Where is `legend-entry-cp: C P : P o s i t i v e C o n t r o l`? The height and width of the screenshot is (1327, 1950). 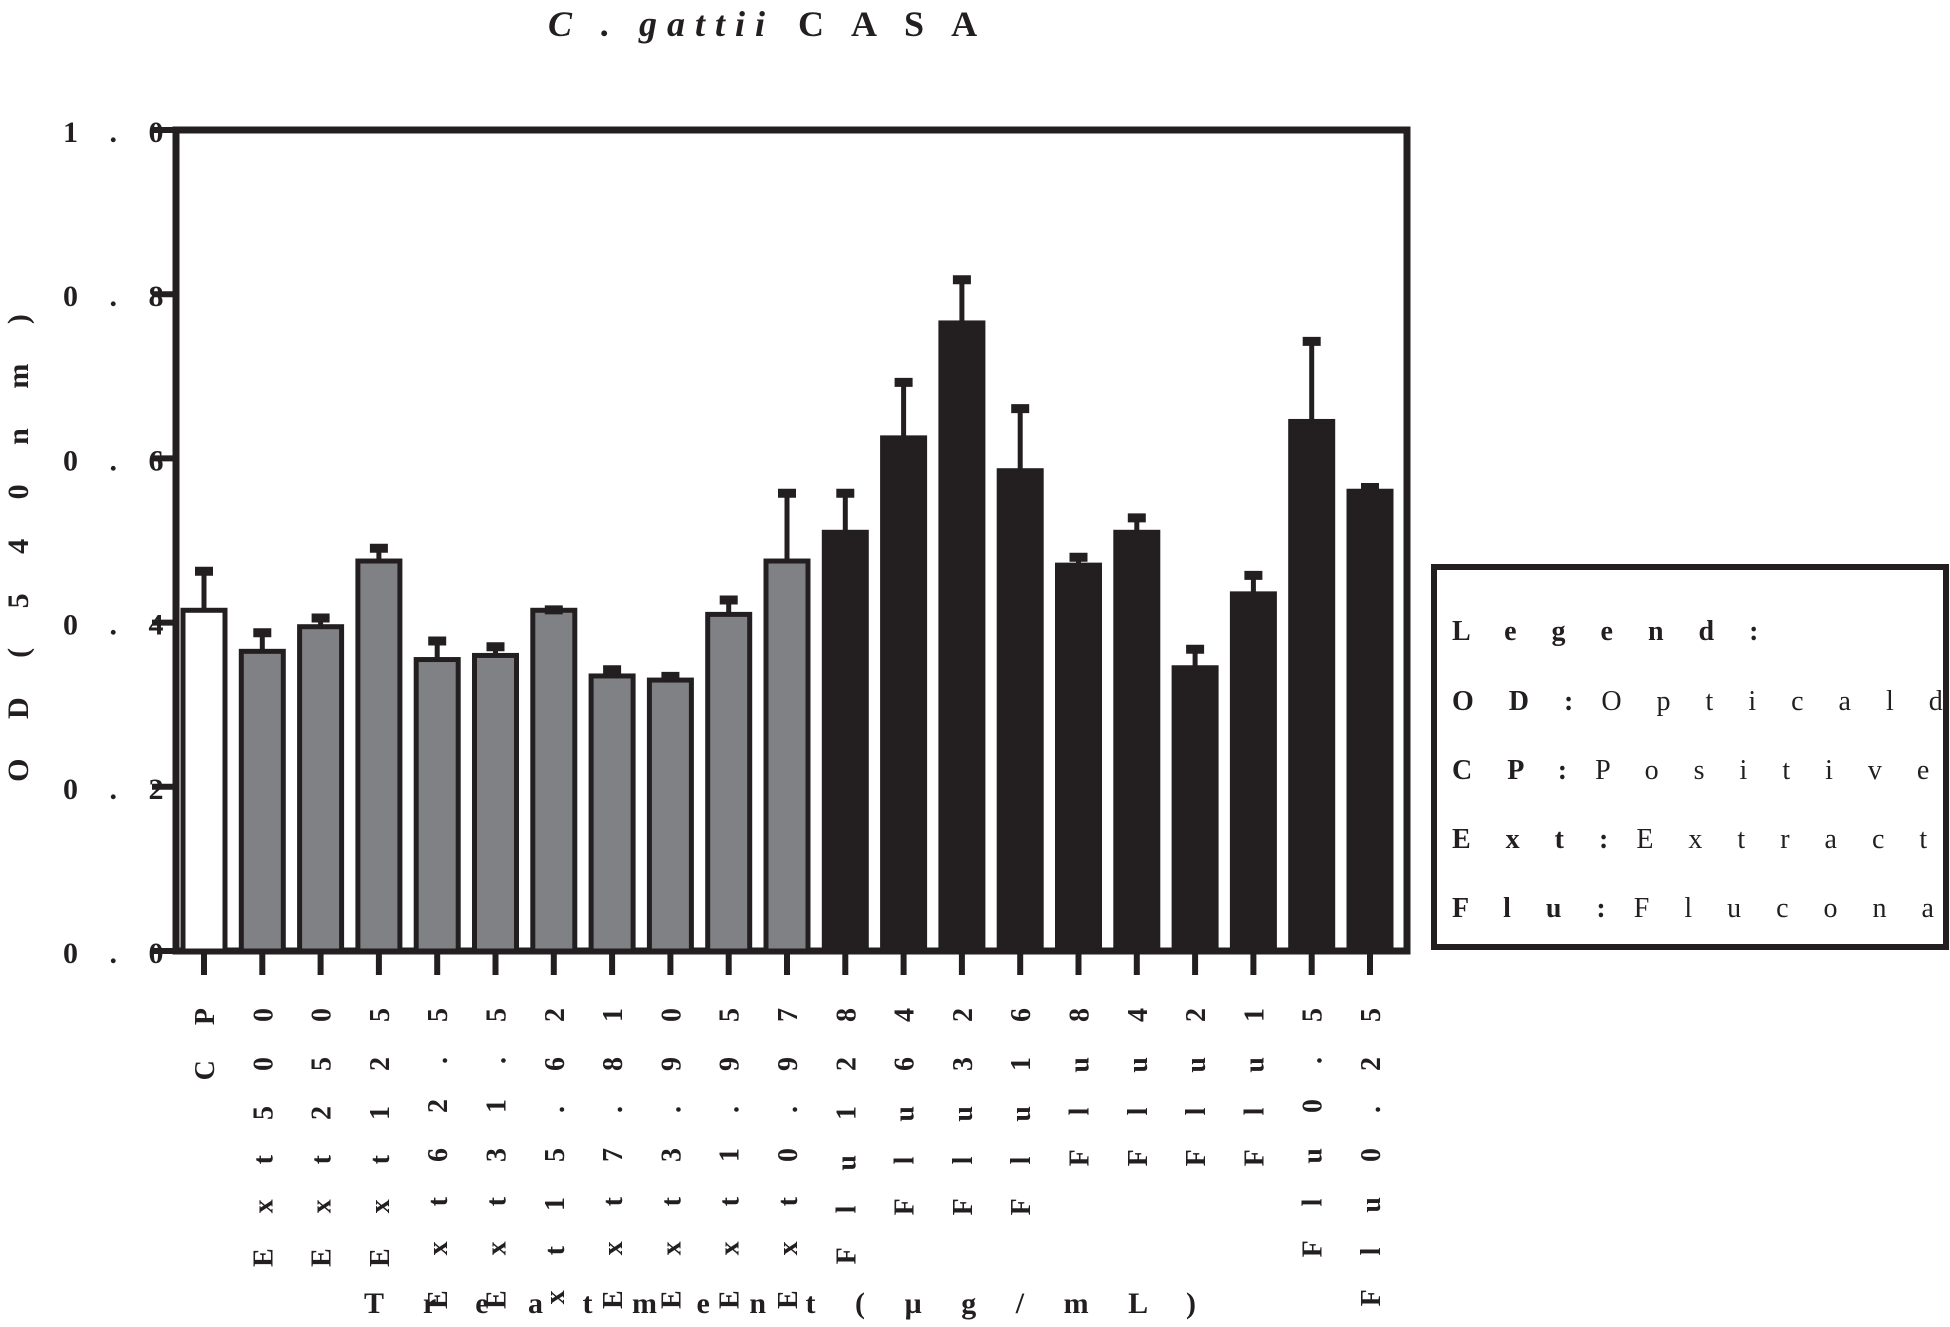
legend-entry-cp: C P : P o s i t i v e C o n t r o l is located at coordinates (1701, 770).